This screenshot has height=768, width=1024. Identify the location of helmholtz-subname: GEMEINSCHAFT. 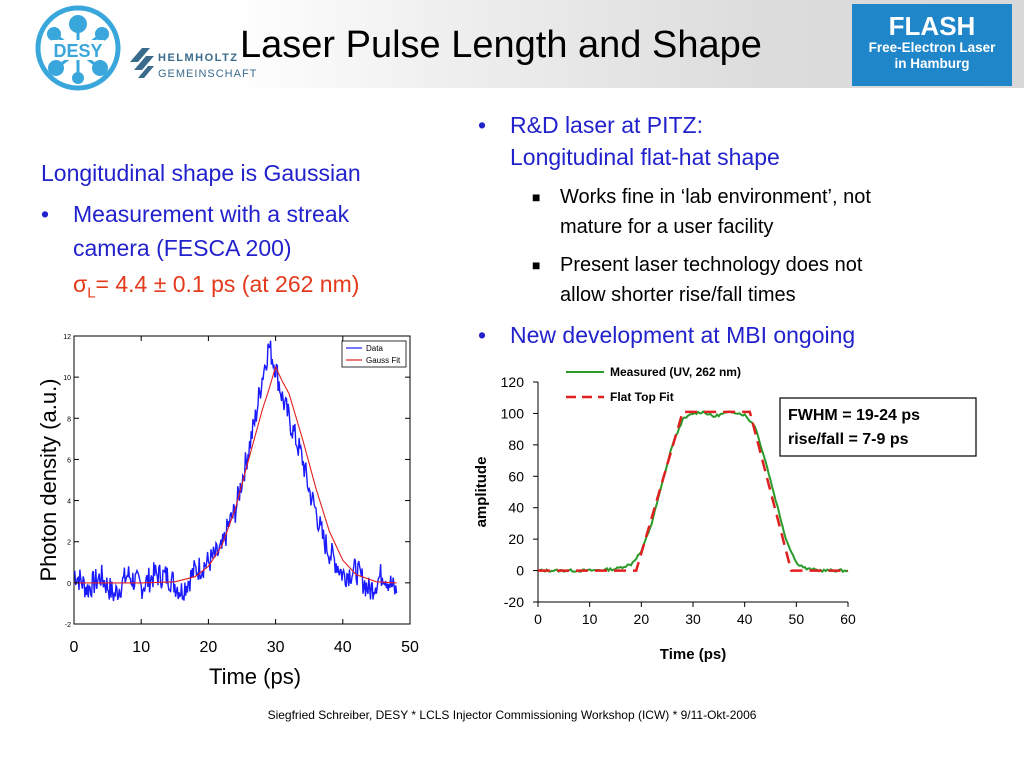
(208, 74).